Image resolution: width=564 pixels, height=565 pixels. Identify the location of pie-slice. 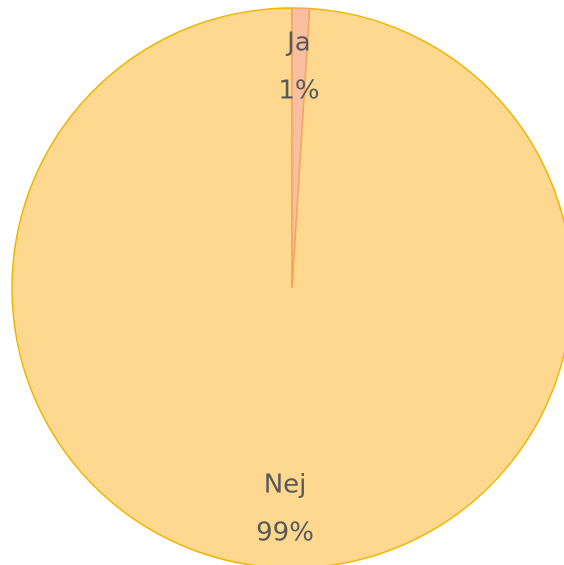
(301, 148).